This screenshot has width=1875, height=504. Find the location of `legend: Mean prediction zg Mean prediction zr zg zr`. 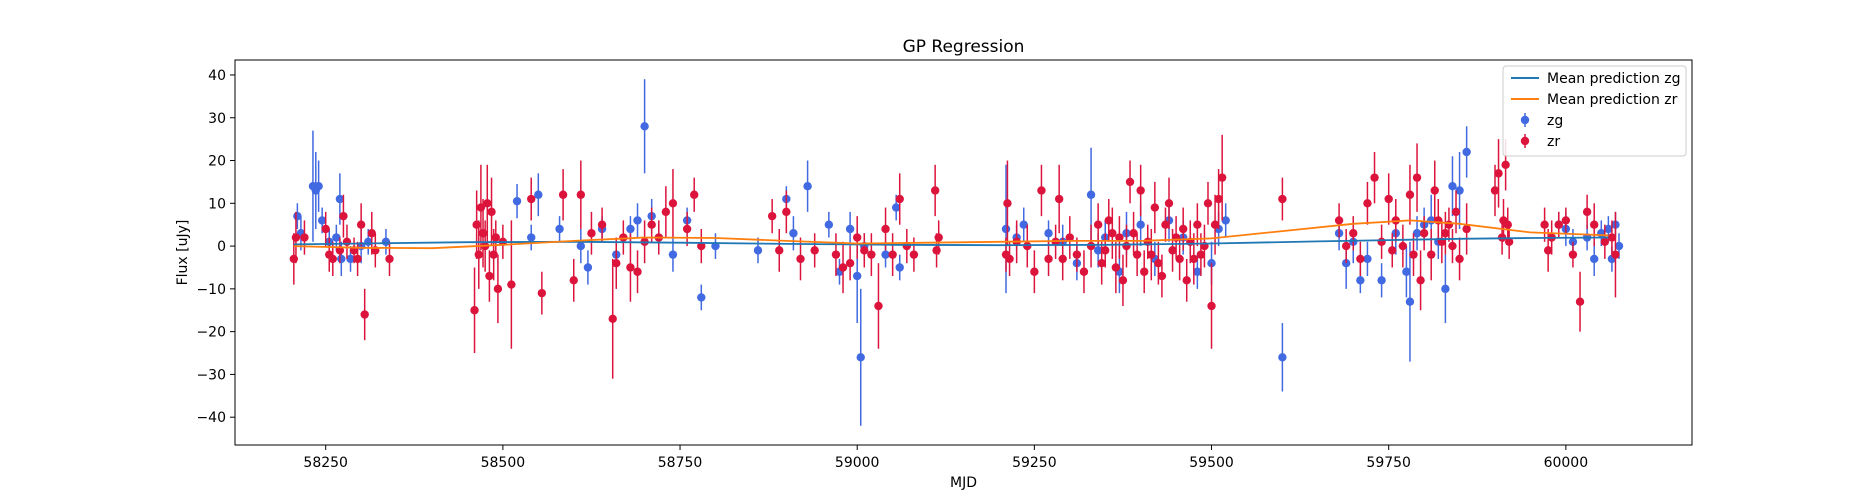

legend: Mean prediction zg Mean prediction zr zg zr is located at coordinates (1594, 111).